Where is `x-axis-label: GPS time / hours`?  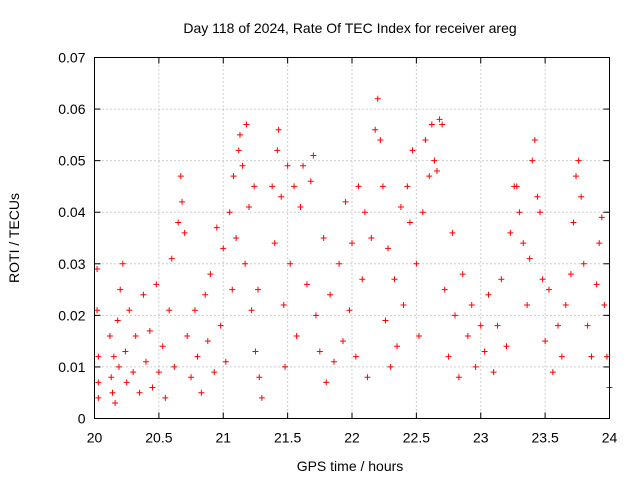
x-axis-label: GPS time / hours is located at coordinates (350, 466).